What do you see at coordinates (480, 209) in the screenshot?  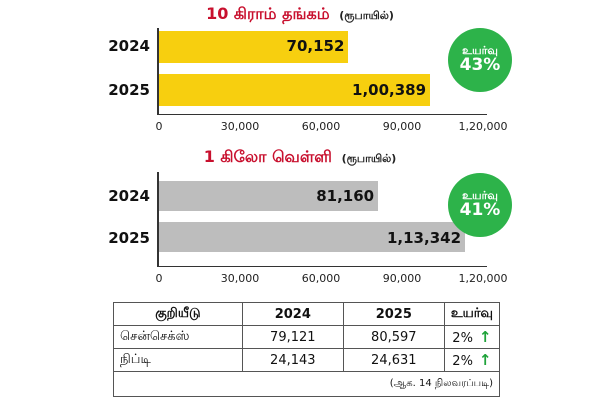 I see `silver-badge-percent: 41%` at bounding box center [480, 209].